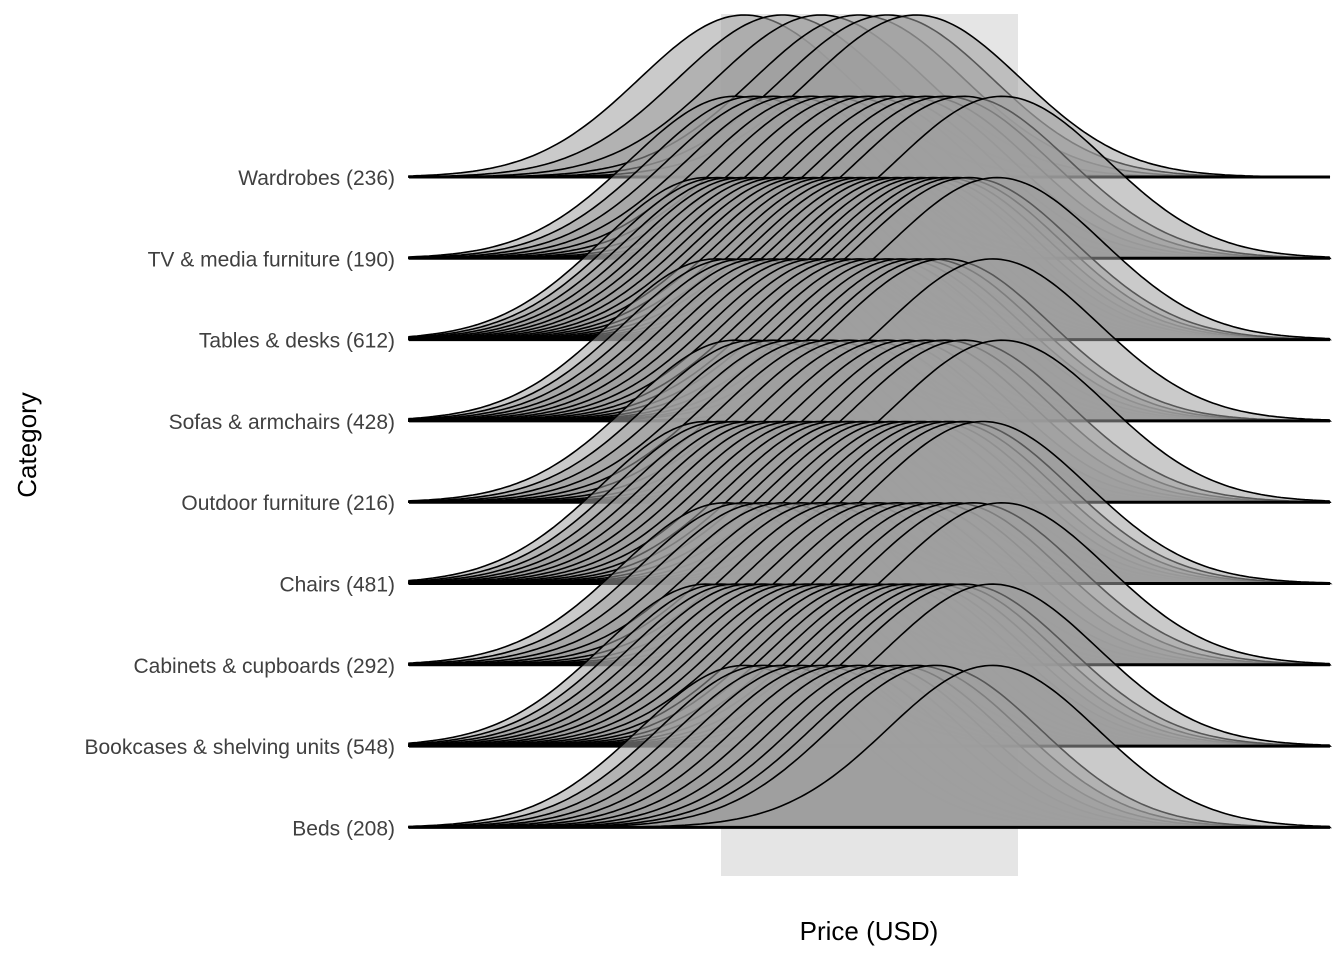  I want to click on y-tick-label: Cabinets & cupboards (292), so click(265, 666).